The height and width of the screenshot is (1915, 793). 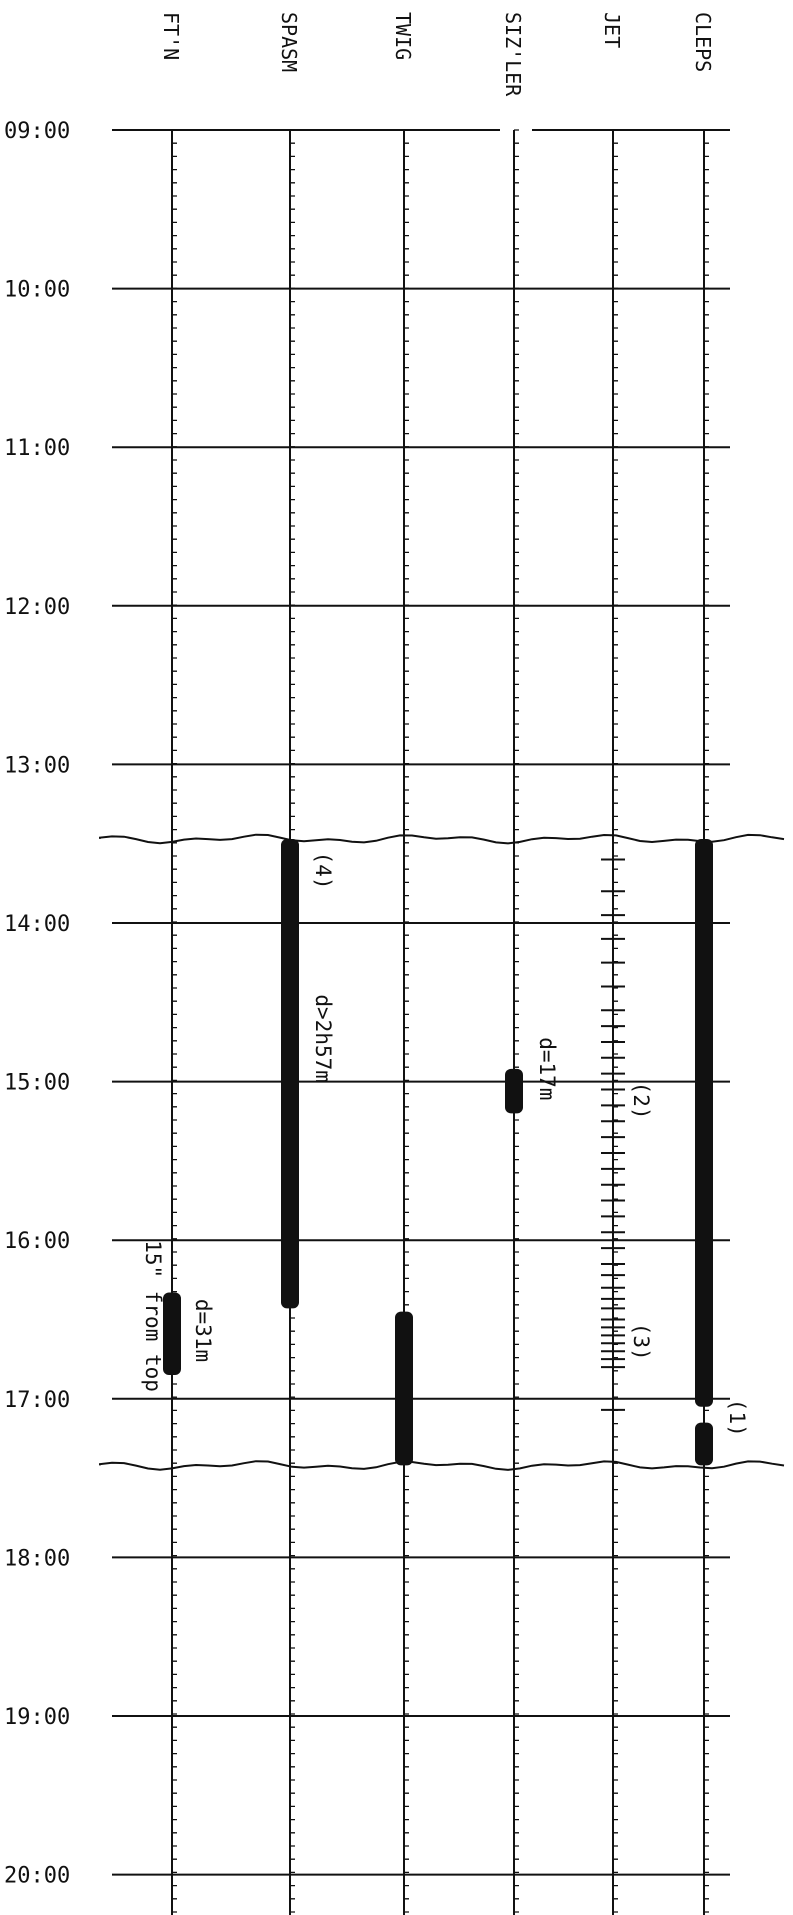 What do you see at coordinates (516, 1021) in the screenshot?
I see `minute-ticks-sizler` at bounding box center [516, 1021].